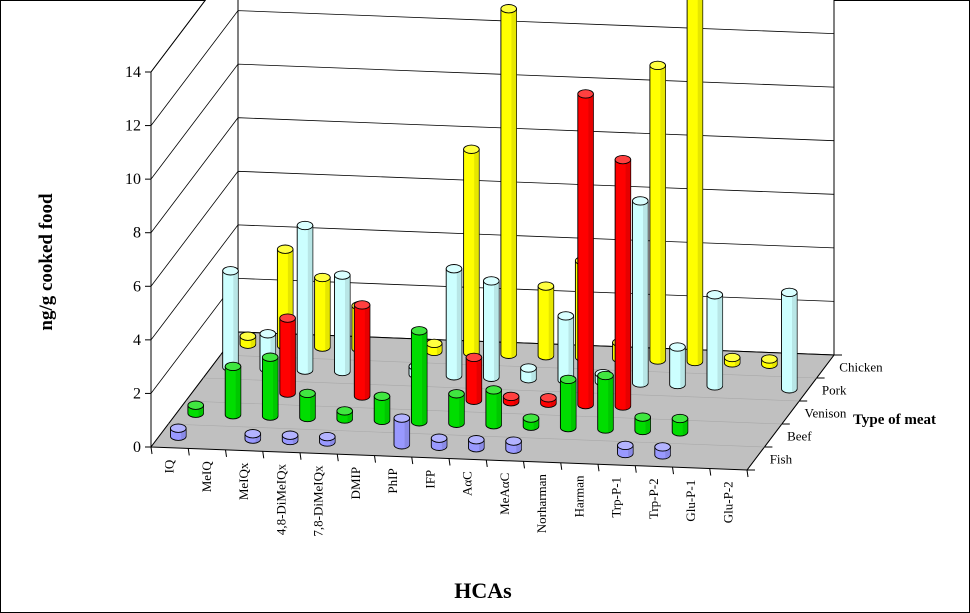 The image size is (970, 613). What do you see at coordinates (280, 500) in the screenshot?
I see `x-category-label: 4,8-DiMeIQx` at bounding box center [280, 500].